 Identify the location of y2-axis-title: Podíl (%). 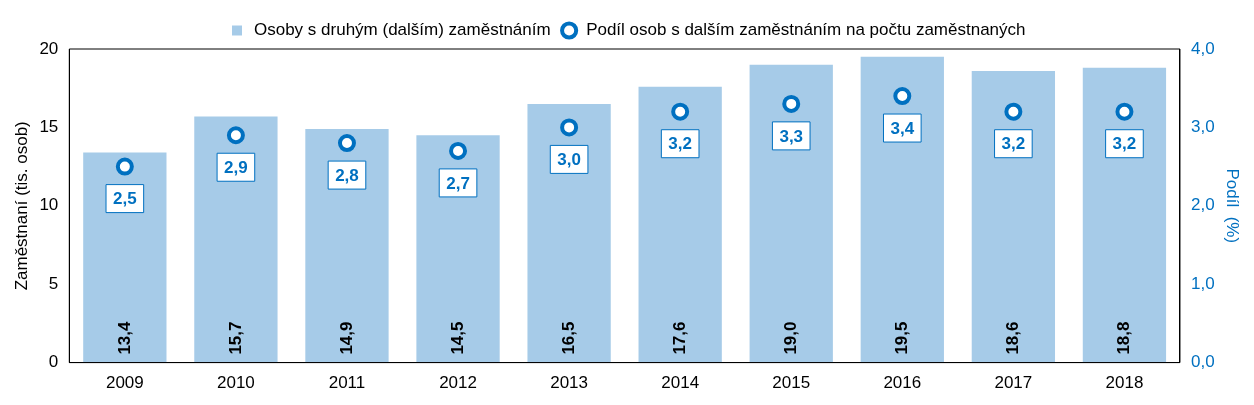
(1233, 206).